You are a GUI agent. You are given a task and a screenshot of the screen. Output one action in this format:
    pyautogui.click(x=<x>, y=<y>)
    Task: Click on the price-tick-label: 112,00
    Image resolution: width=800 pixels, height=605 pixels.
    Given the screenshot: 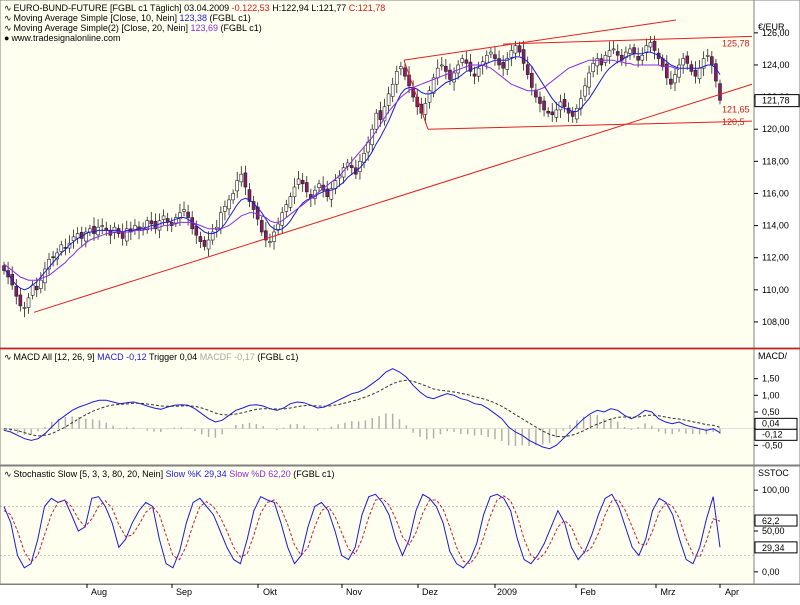 What is the action you would take?
    pyautogui.click(x=775, y=258)
    